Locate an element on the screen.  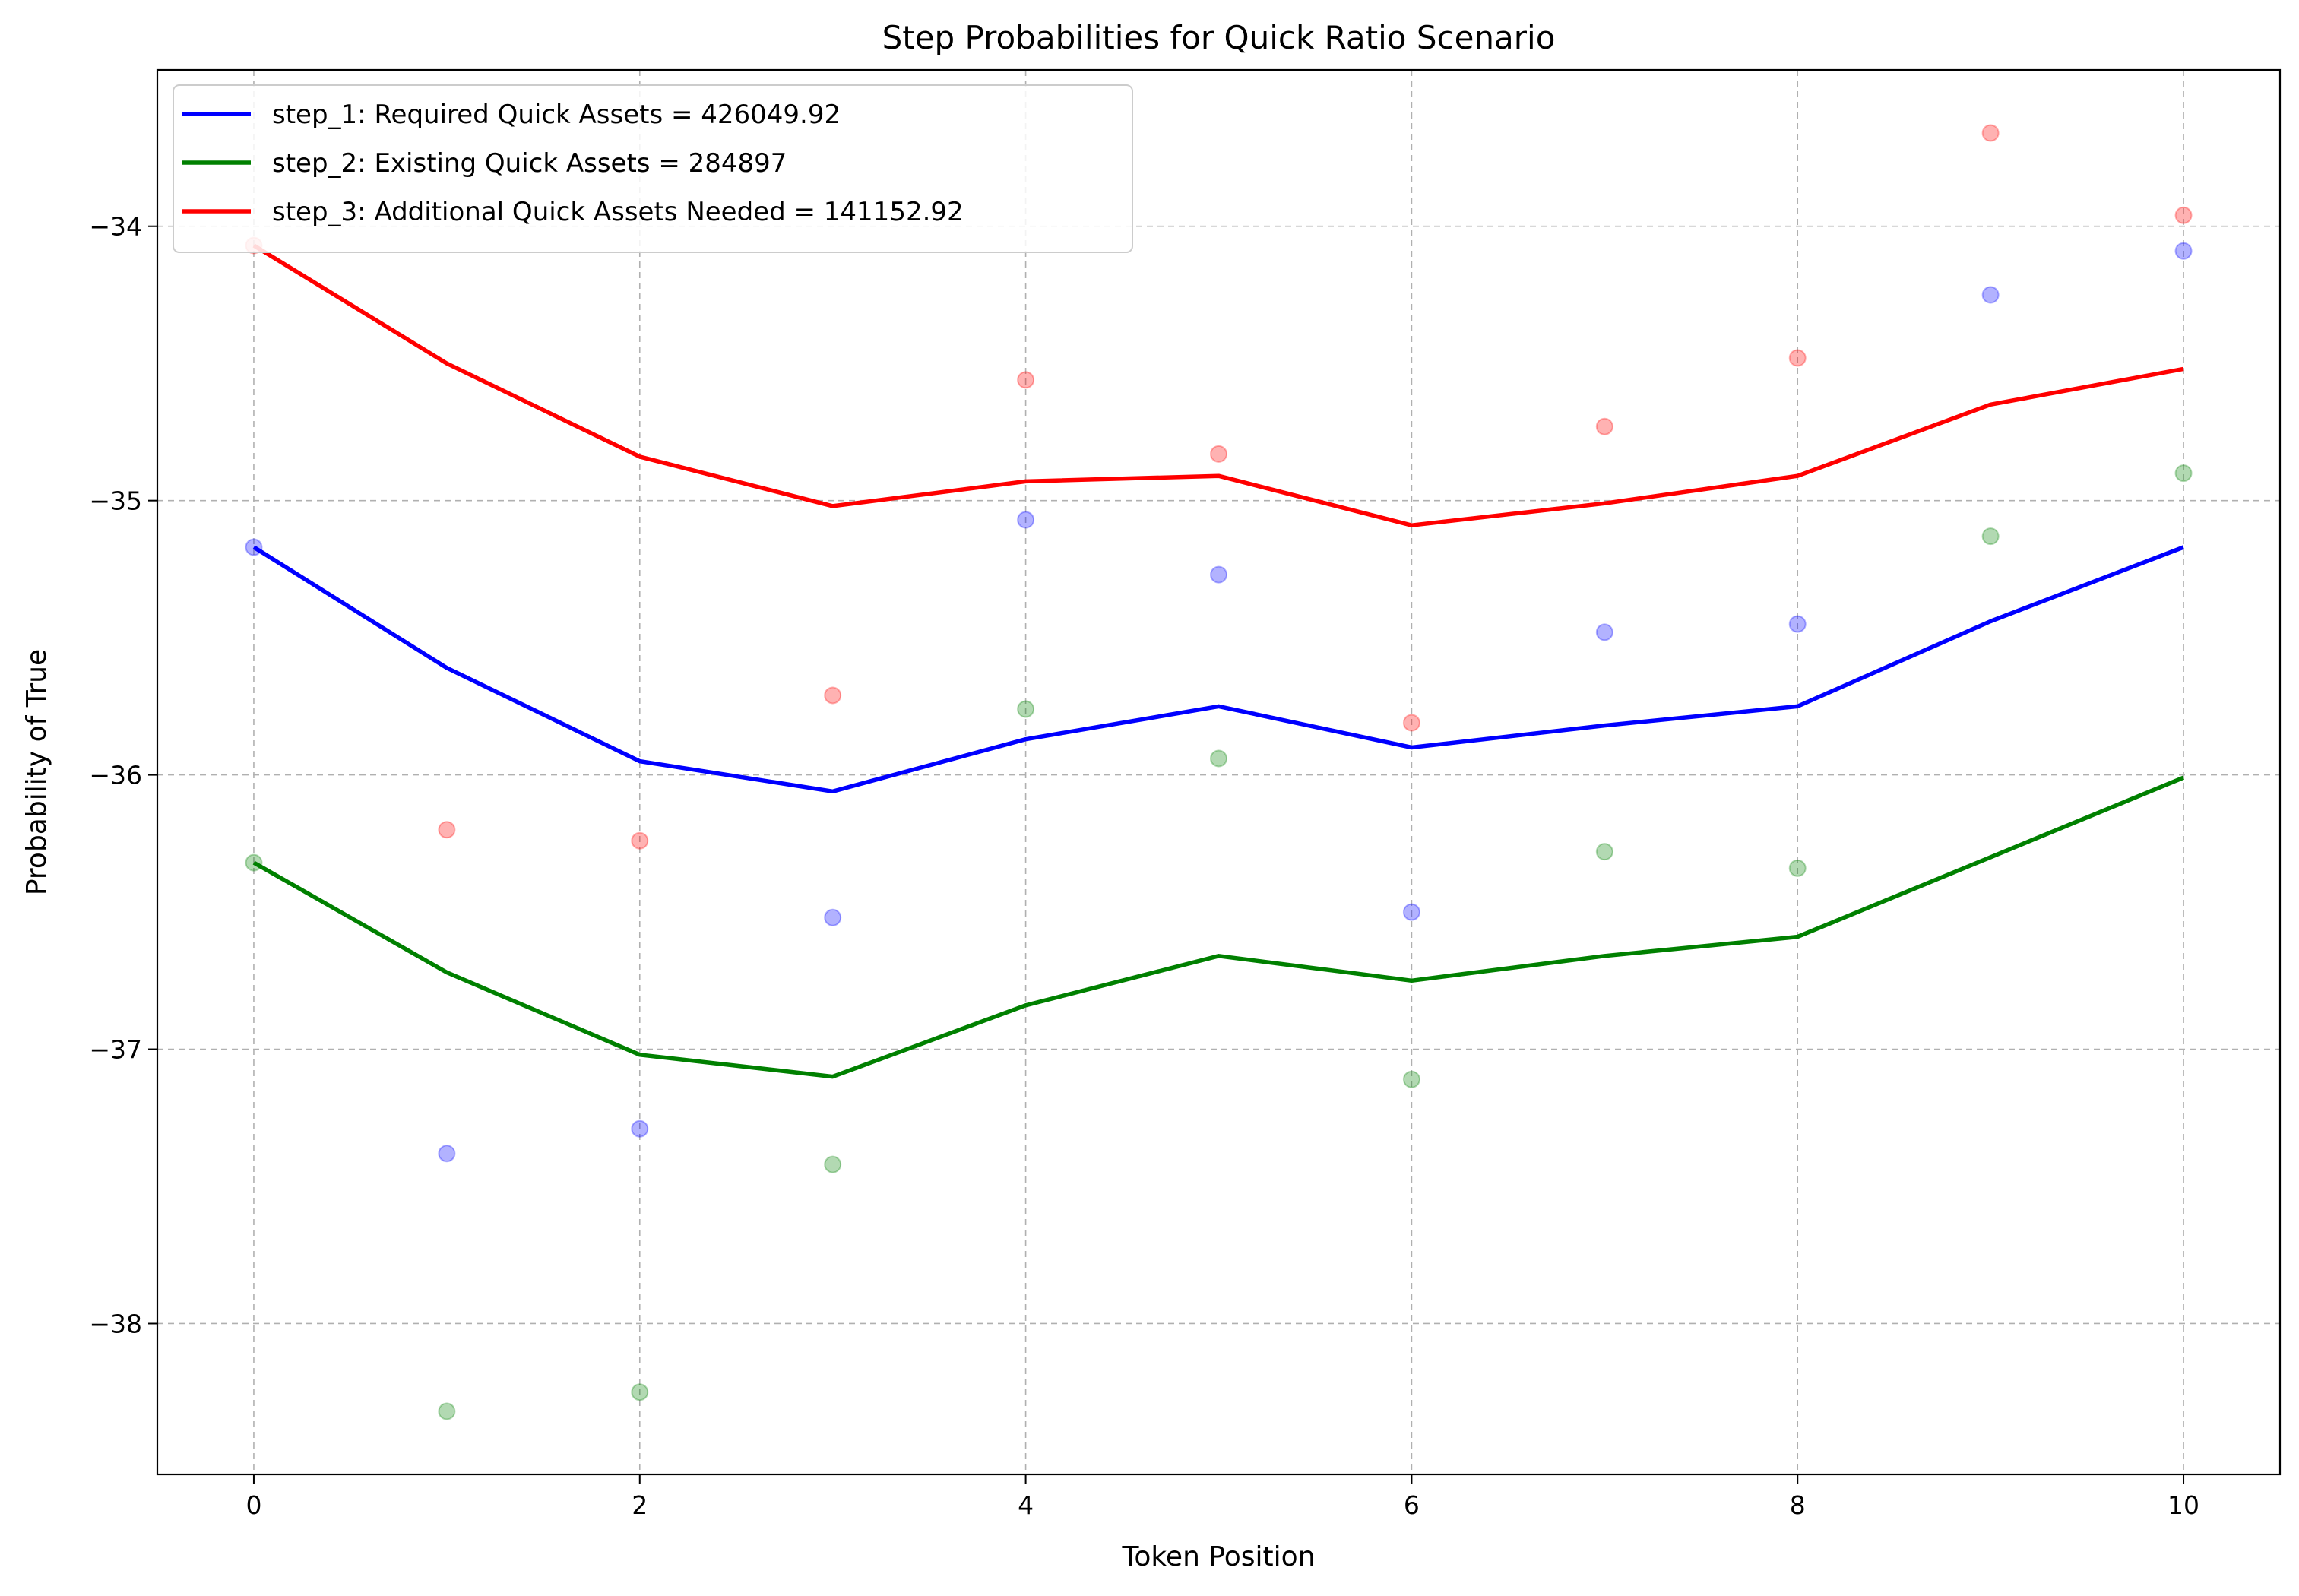
x-tick-label: 10 is located at coordinates (2183, 1505).